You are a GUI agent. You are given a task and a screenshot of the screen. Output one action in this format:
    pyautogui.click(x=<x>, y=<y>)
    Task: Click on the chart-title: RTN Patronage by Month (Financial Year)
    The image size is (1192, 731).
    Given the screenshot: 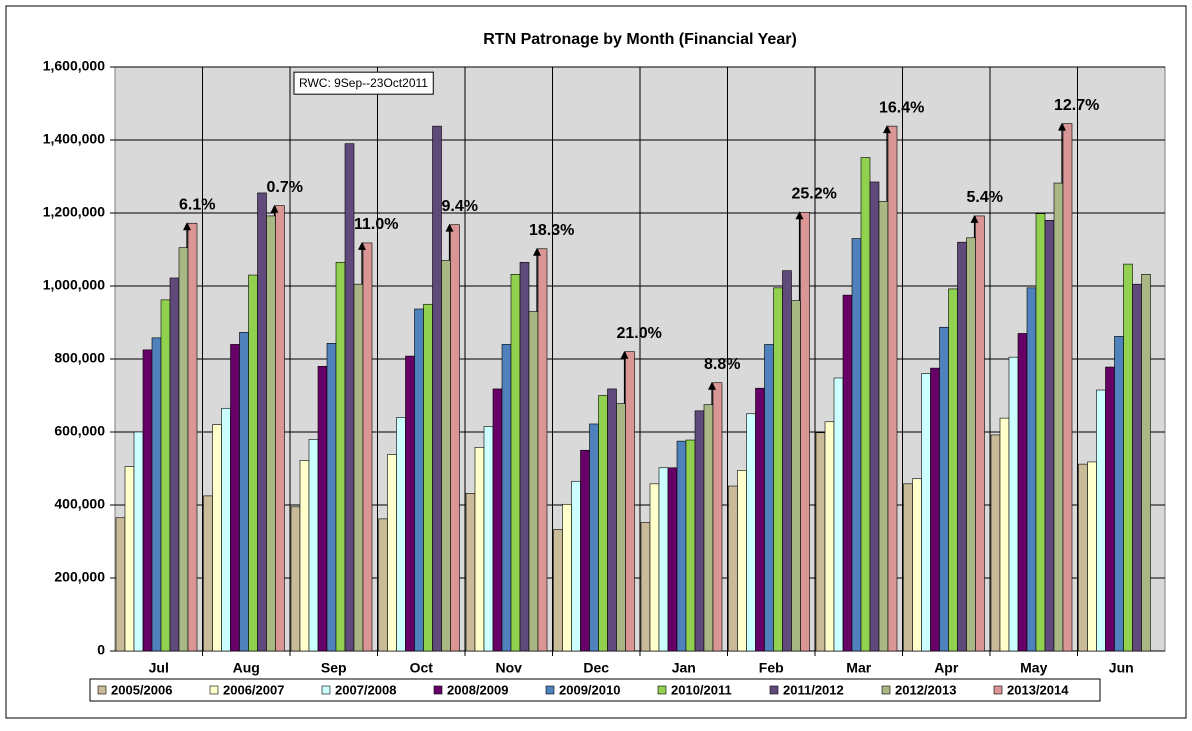 What is the action you would take?
    pyautogui.click(x=640, y=39)
    